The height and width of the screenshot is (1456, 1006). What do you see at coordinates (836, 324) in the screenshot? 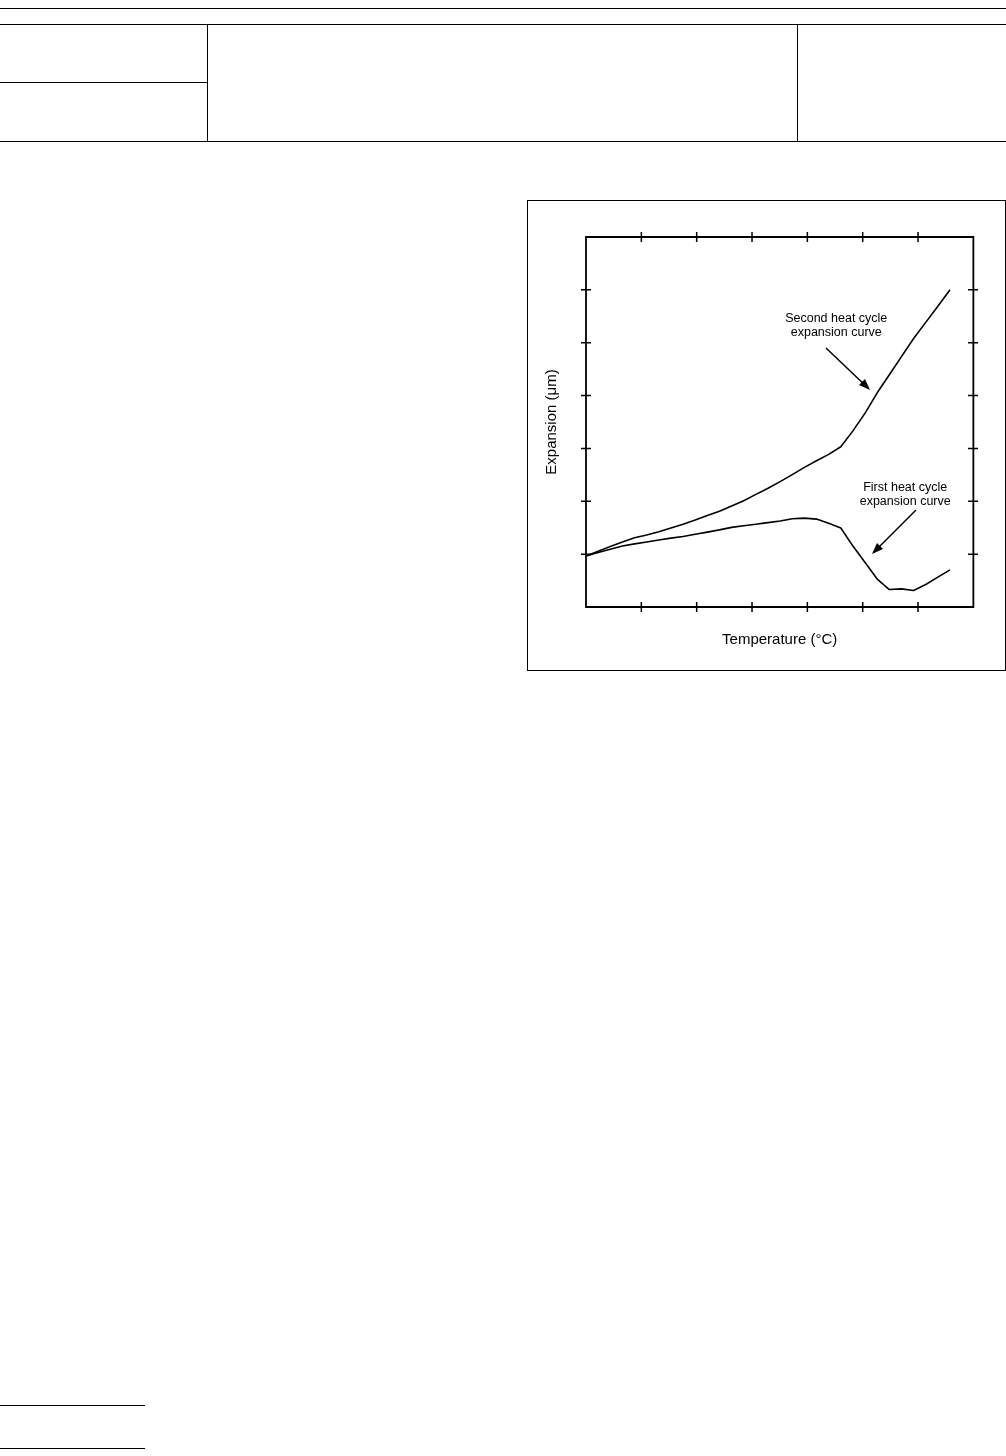
I see `annotation: Second heat cycle expansion curve` at bounding box center [836, 324].